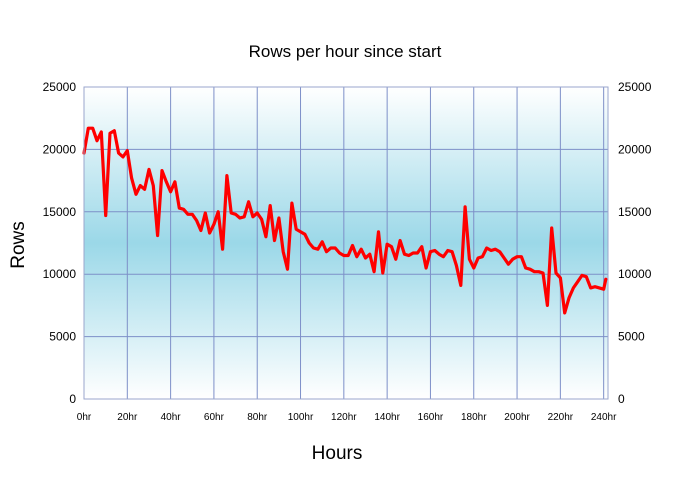 This screenshot has width=675, height=500. What do you see at coordinates (18, 245) in the screenshot?
I see `y-axis-label: Rows` at bounding box center [18, 245].